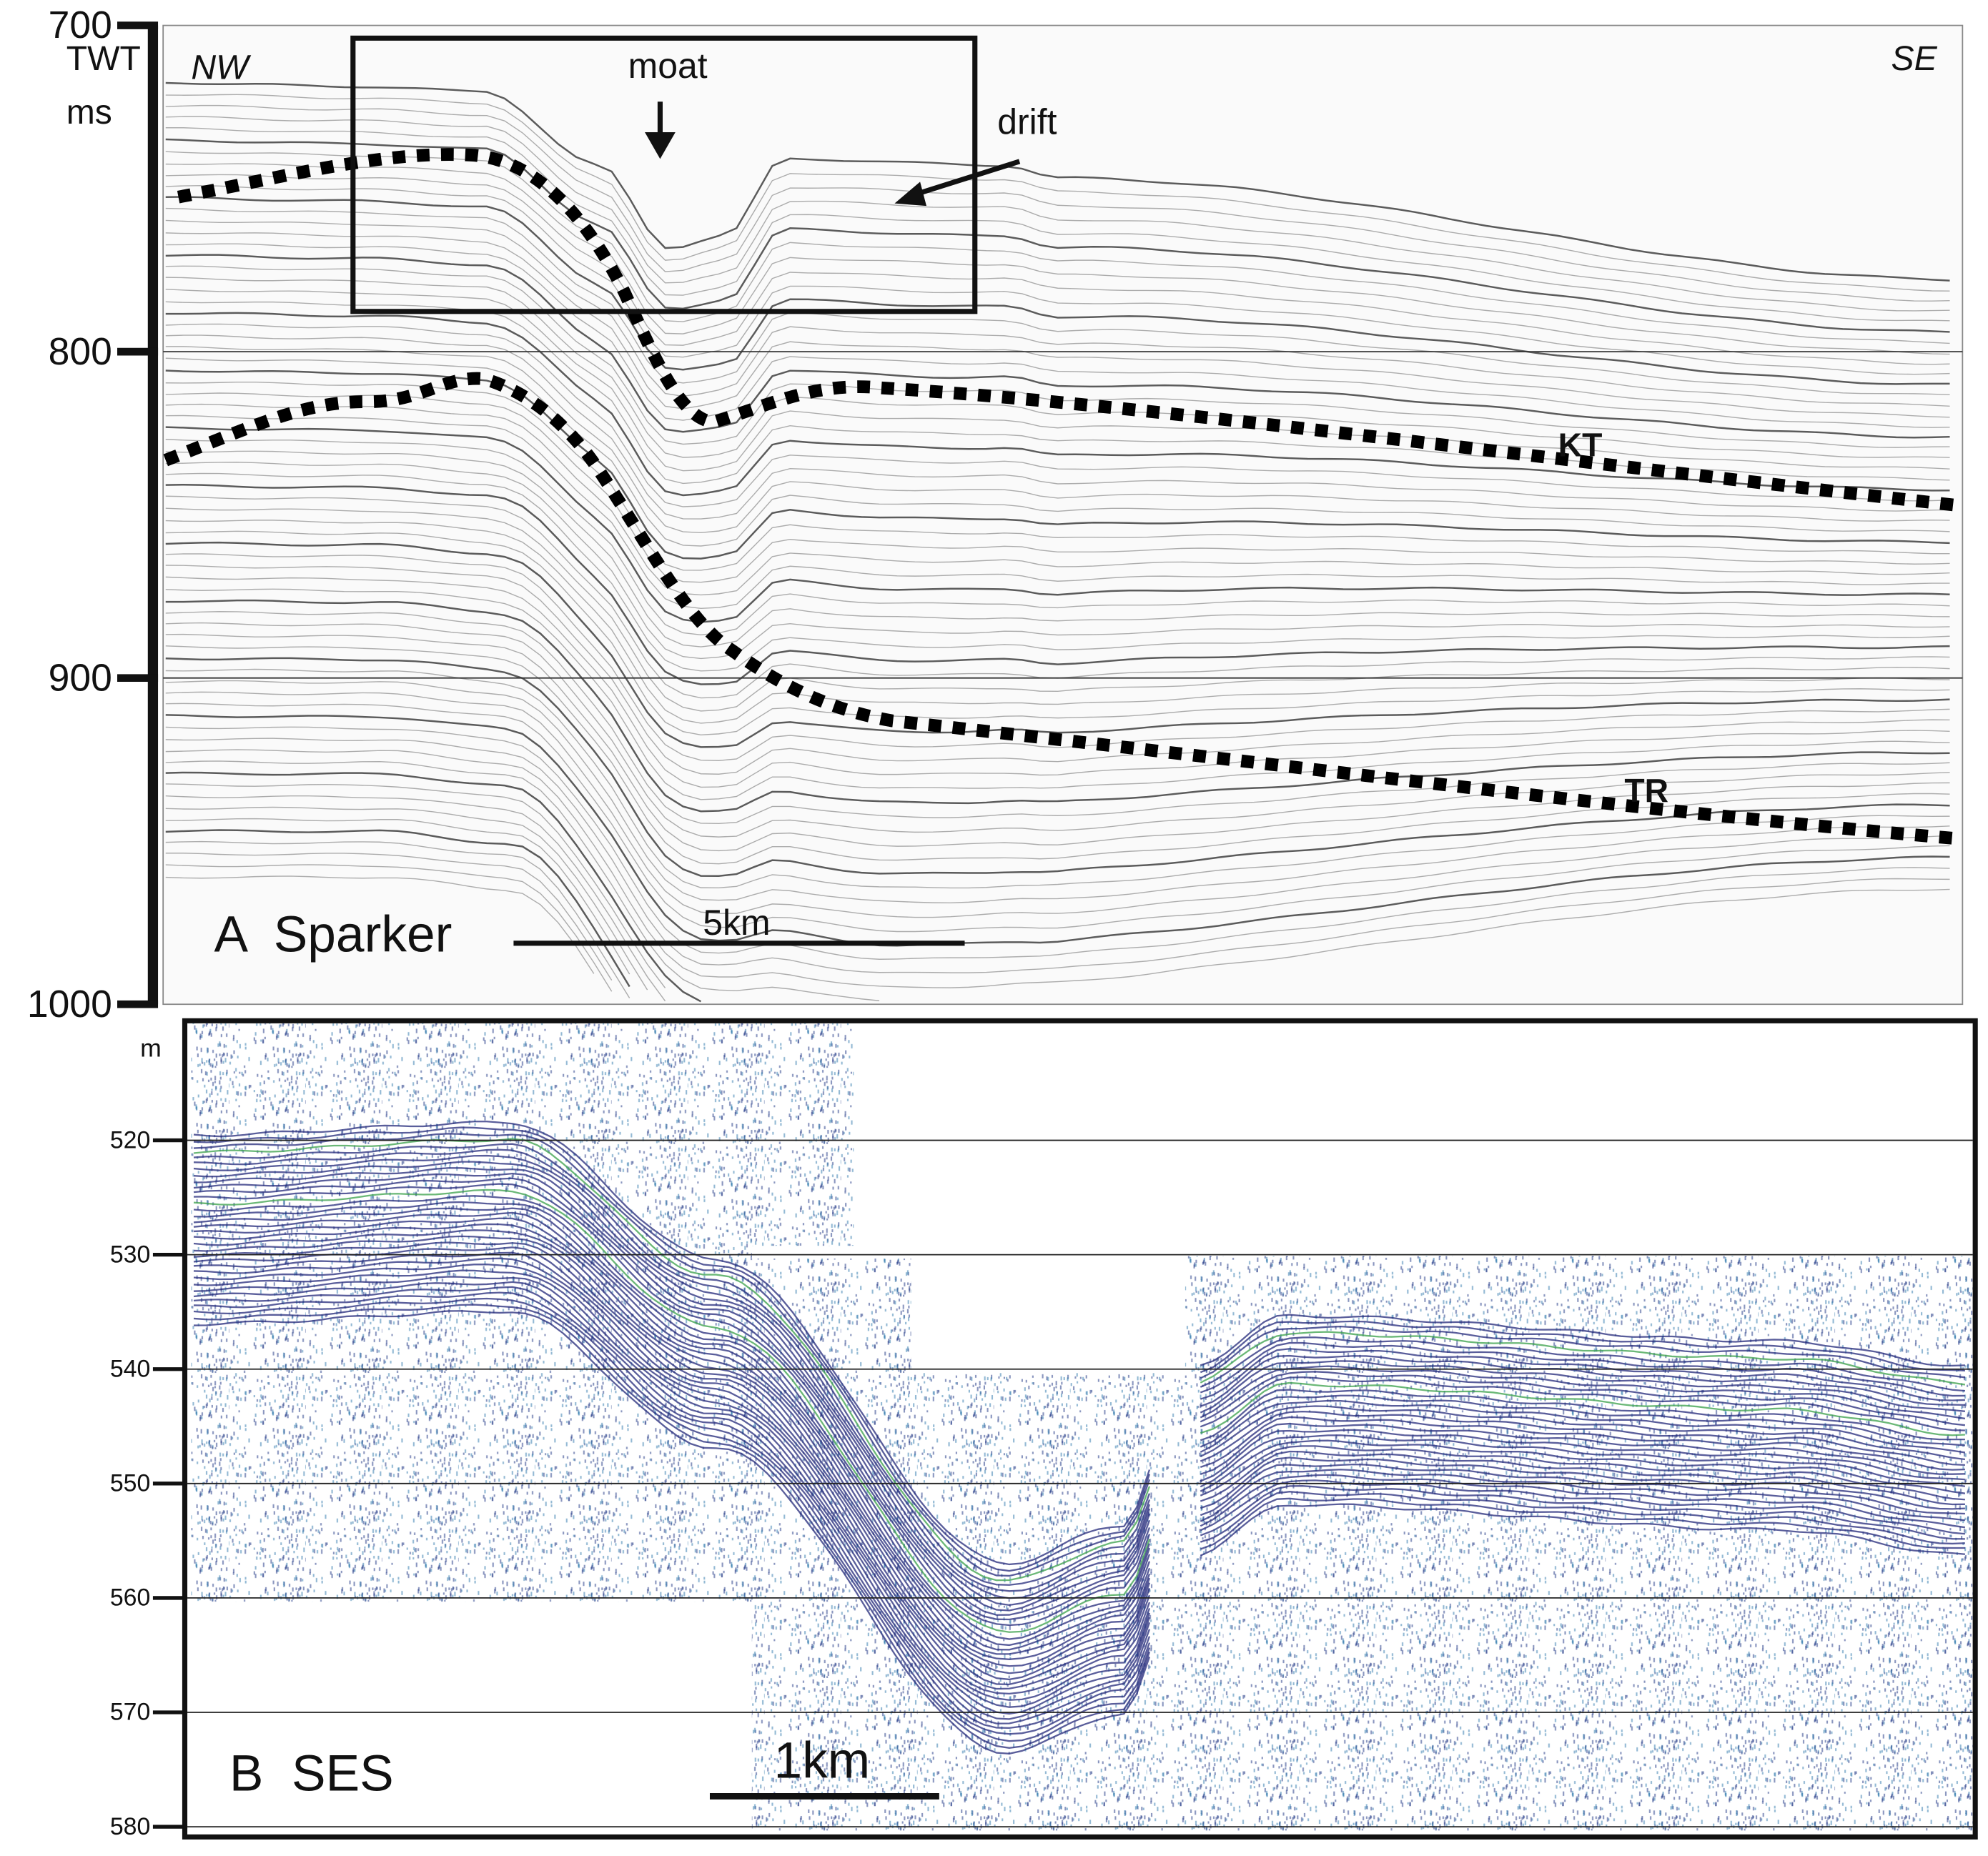 The image size is (1988, 1856). Describe the element at coordinates (81, 352) in the screenshot. I see `y-tick-label: 800` at that location.